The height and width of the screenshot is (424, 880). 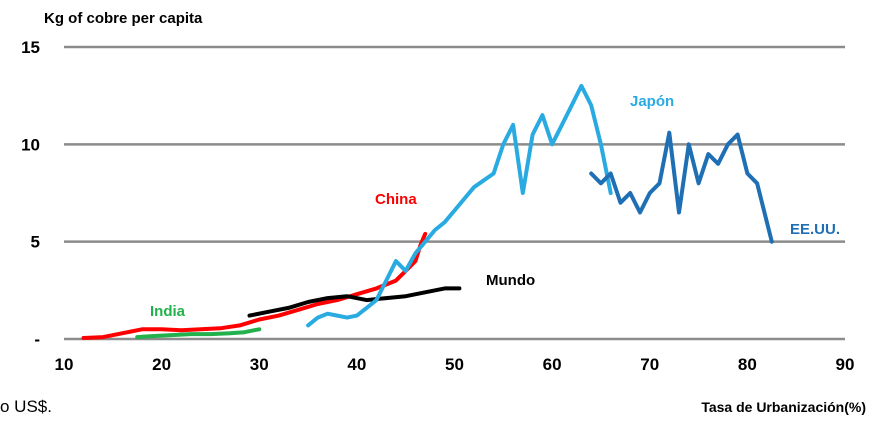 What do you see at coordinates (681, 187) in the screenshot?
I see `series-line-ee-uu-` at bounding box center [681, 187].